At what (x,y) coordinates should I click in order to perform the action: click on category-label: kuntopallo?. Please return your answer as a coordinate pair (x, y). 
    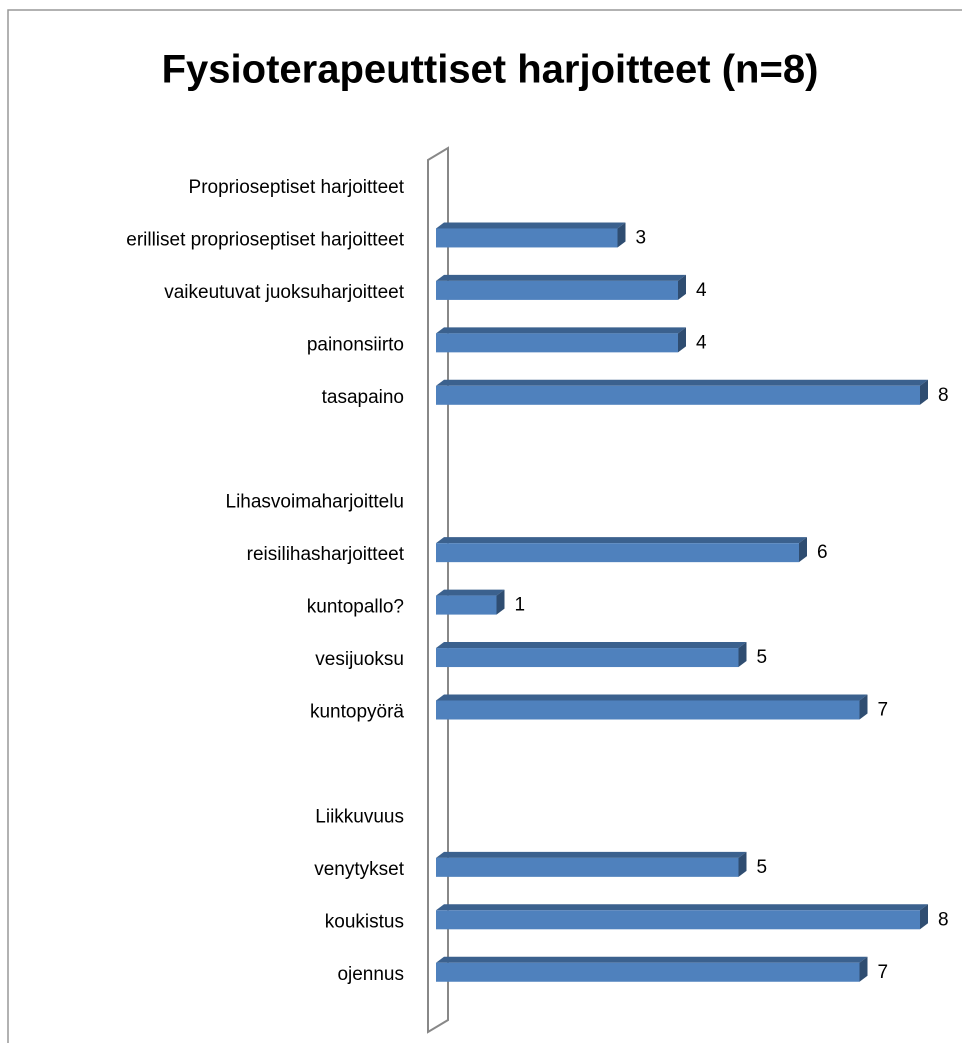
    Looking at the image, I should click on (355, 607).